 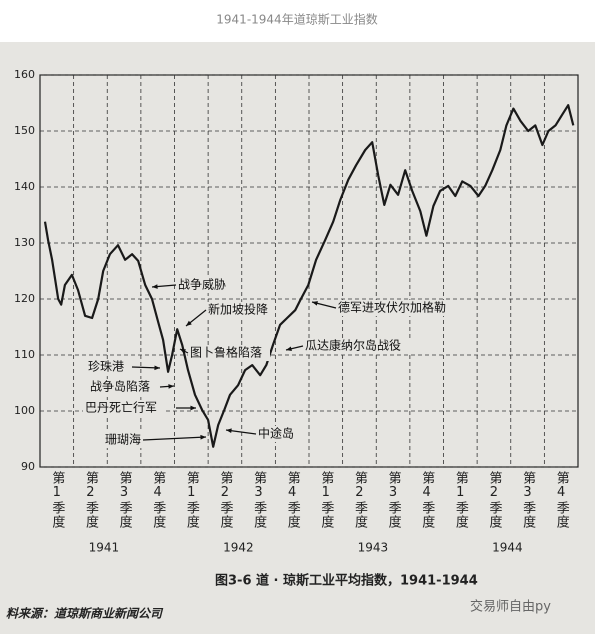 I want to click on annotation: 新加坡投降, so click(x=238, y=309).